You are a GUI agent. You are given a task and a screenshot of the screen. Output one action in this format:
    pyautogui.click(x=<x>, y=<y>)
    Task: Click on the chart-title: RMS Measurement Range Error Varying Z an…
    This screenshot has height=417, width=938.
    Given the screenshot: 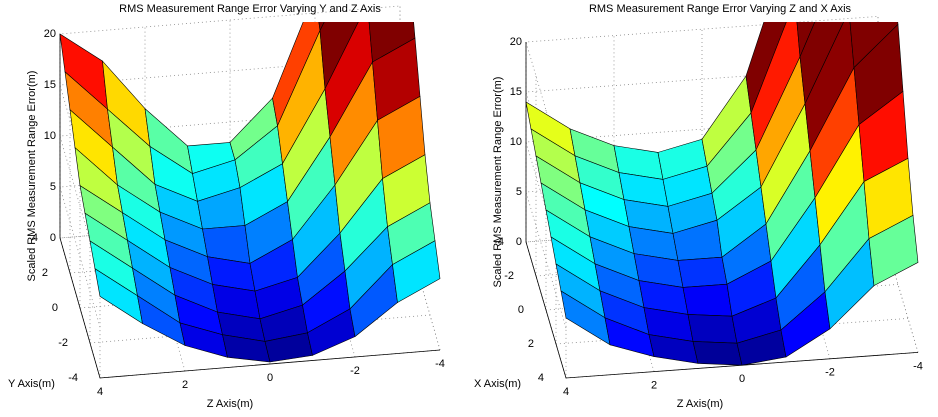 What is the action you would take?
    pyautogui.click(x=720, y=9)
    